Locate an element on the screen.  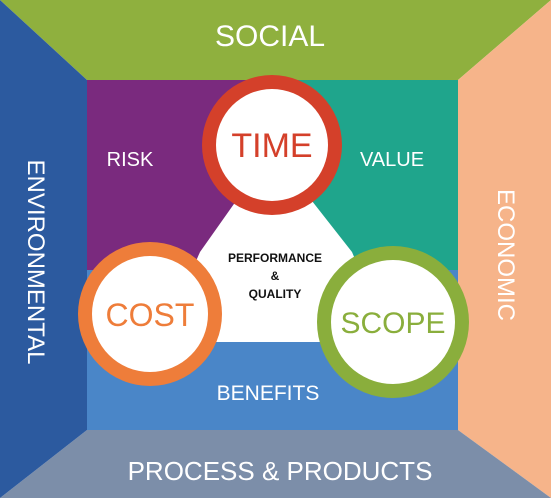
process-products-band is located at coordinates (275, 464).